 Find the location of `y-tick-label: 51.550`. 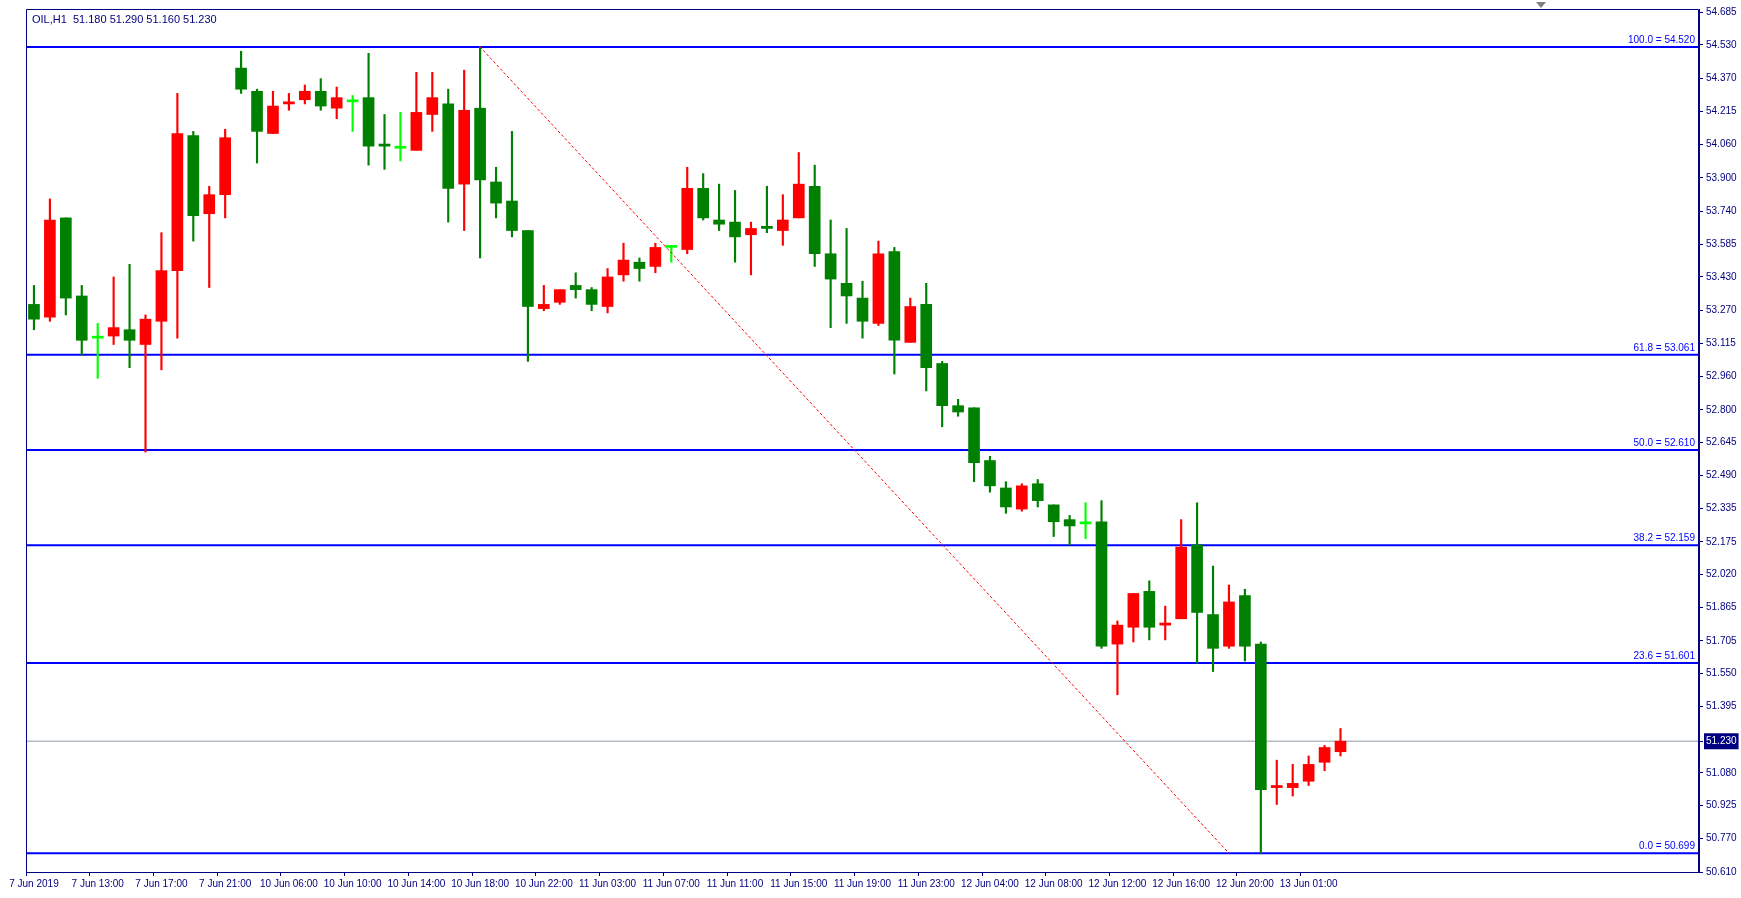

y-tick-label: 51.550 is located at coordinates (1722, 673).